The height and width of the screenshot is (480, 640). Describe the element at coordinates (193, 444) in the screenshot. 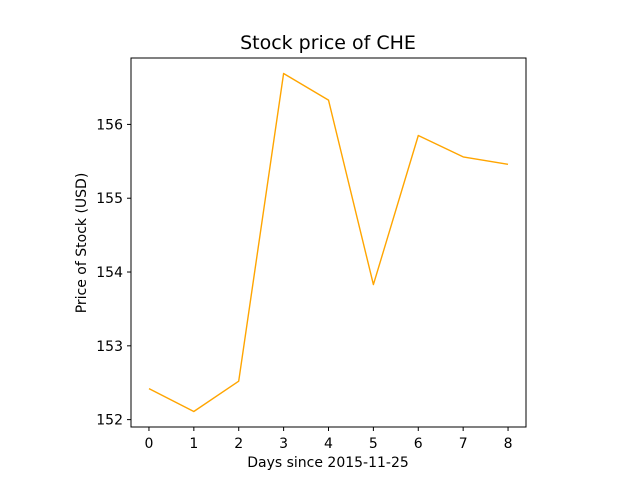

I see `x-tick-label: 1` at that location.